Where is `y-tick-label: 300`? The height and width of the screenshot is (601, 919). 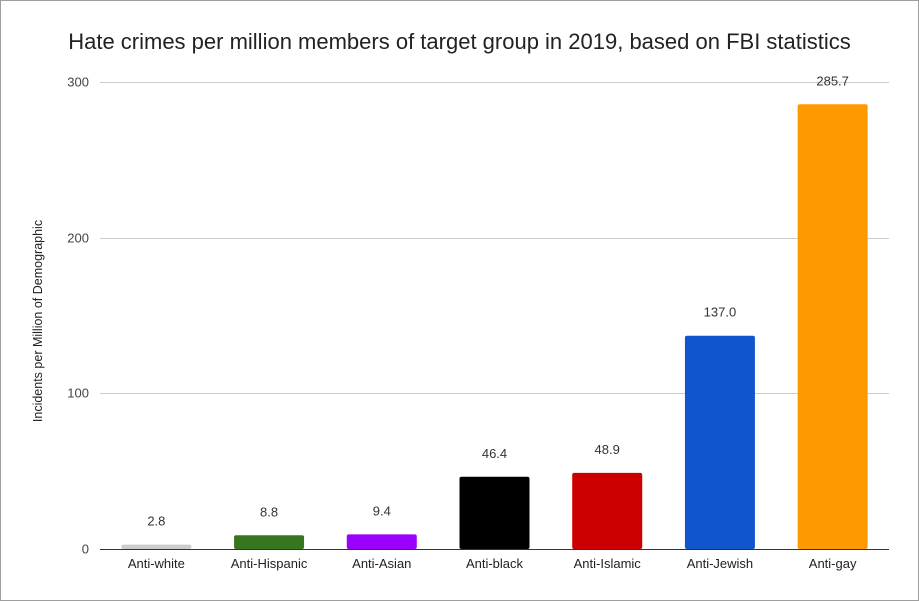 y-tick-label: 300 is located at coordinates (78, 82).